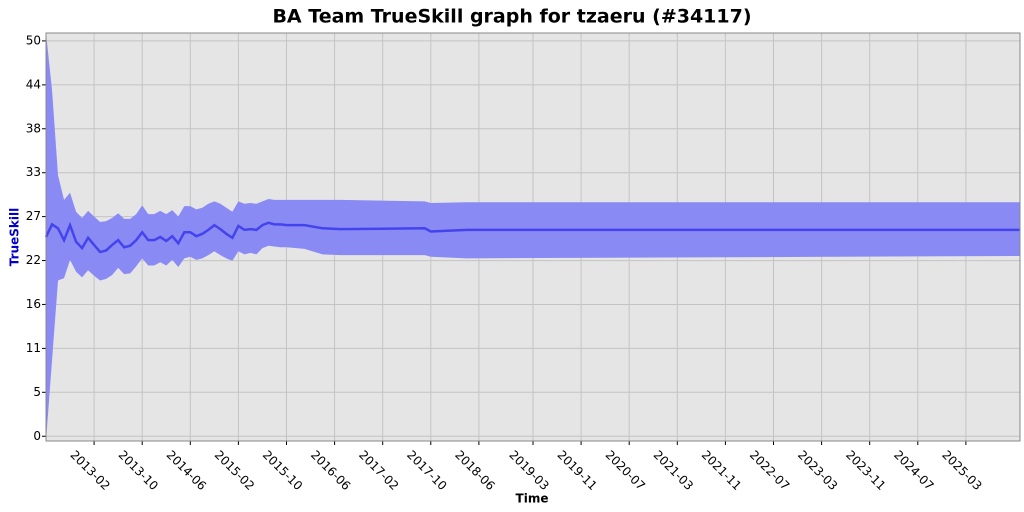 This screenshot has height=512, width=1024. Describe the element at coordinates (138, 470) in the screenshot. I see `x-tick-label: 2013-10` at that location.